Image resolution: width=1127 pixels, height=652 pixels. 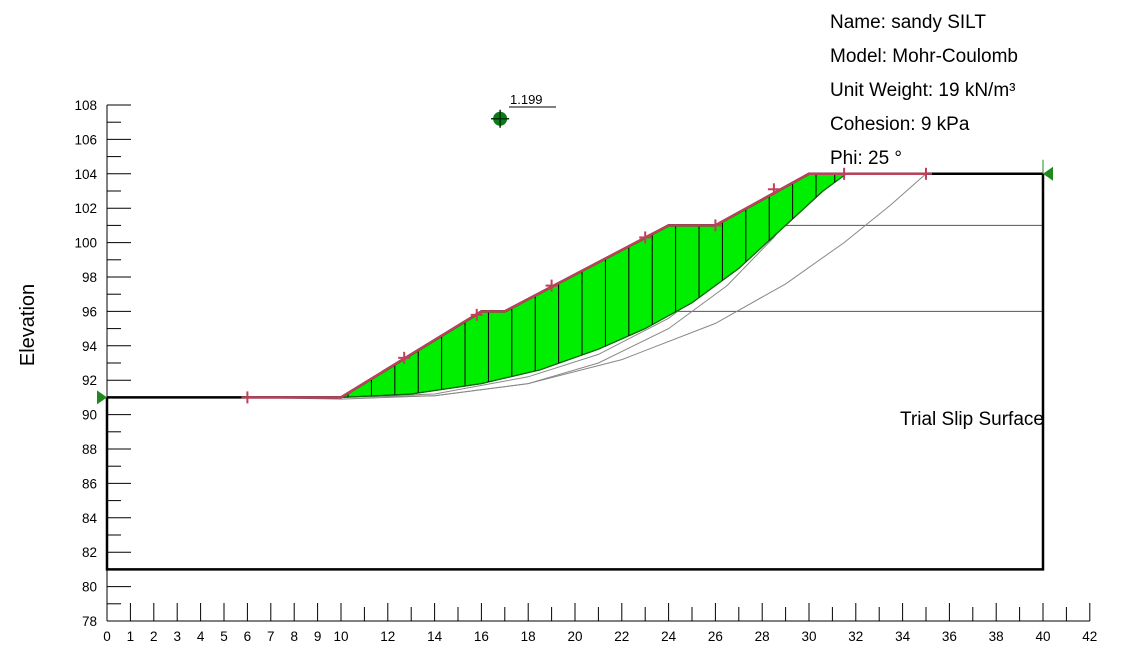 I want to click on x-tick-label: 5, so click(x=224, y=636).